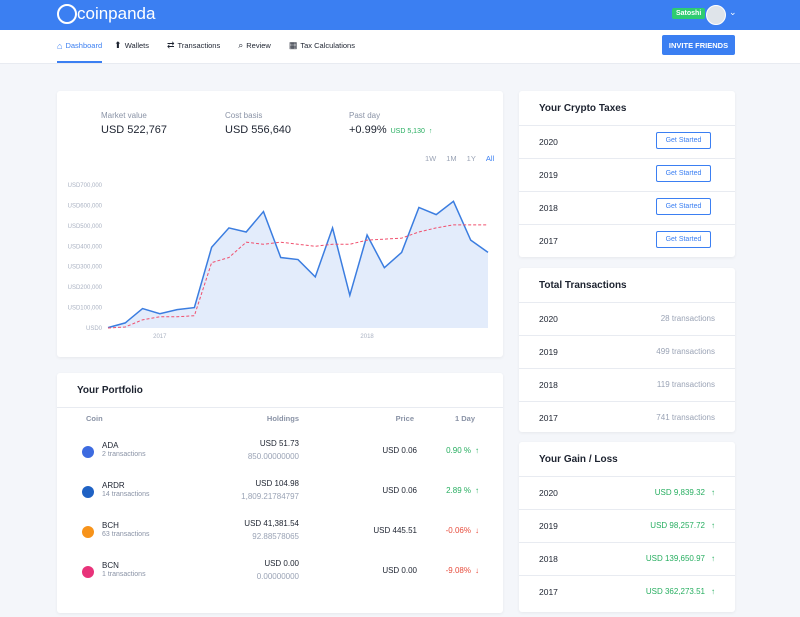  Describe the element at coordinates (407, 131) in the screenshot. I see `summary-change: USD 5,130` at that location.